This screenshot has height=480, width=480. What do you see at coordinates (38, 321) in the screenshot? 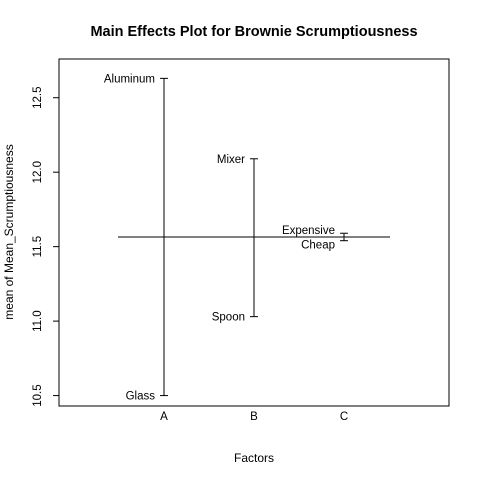
I see `y-tick-label: 11.0` at bounding box center [38, 321].